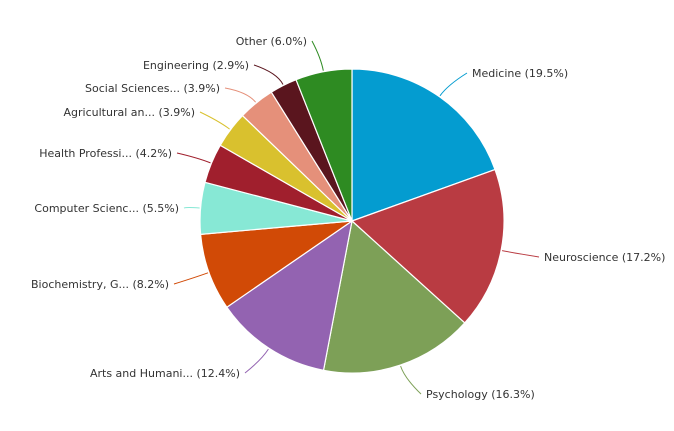 This screenshot has width=674, height=431. Describe the element at coordinates (196, 65) in the screenshot. I see `slice-label: Engineering (2.9%)` at that location.